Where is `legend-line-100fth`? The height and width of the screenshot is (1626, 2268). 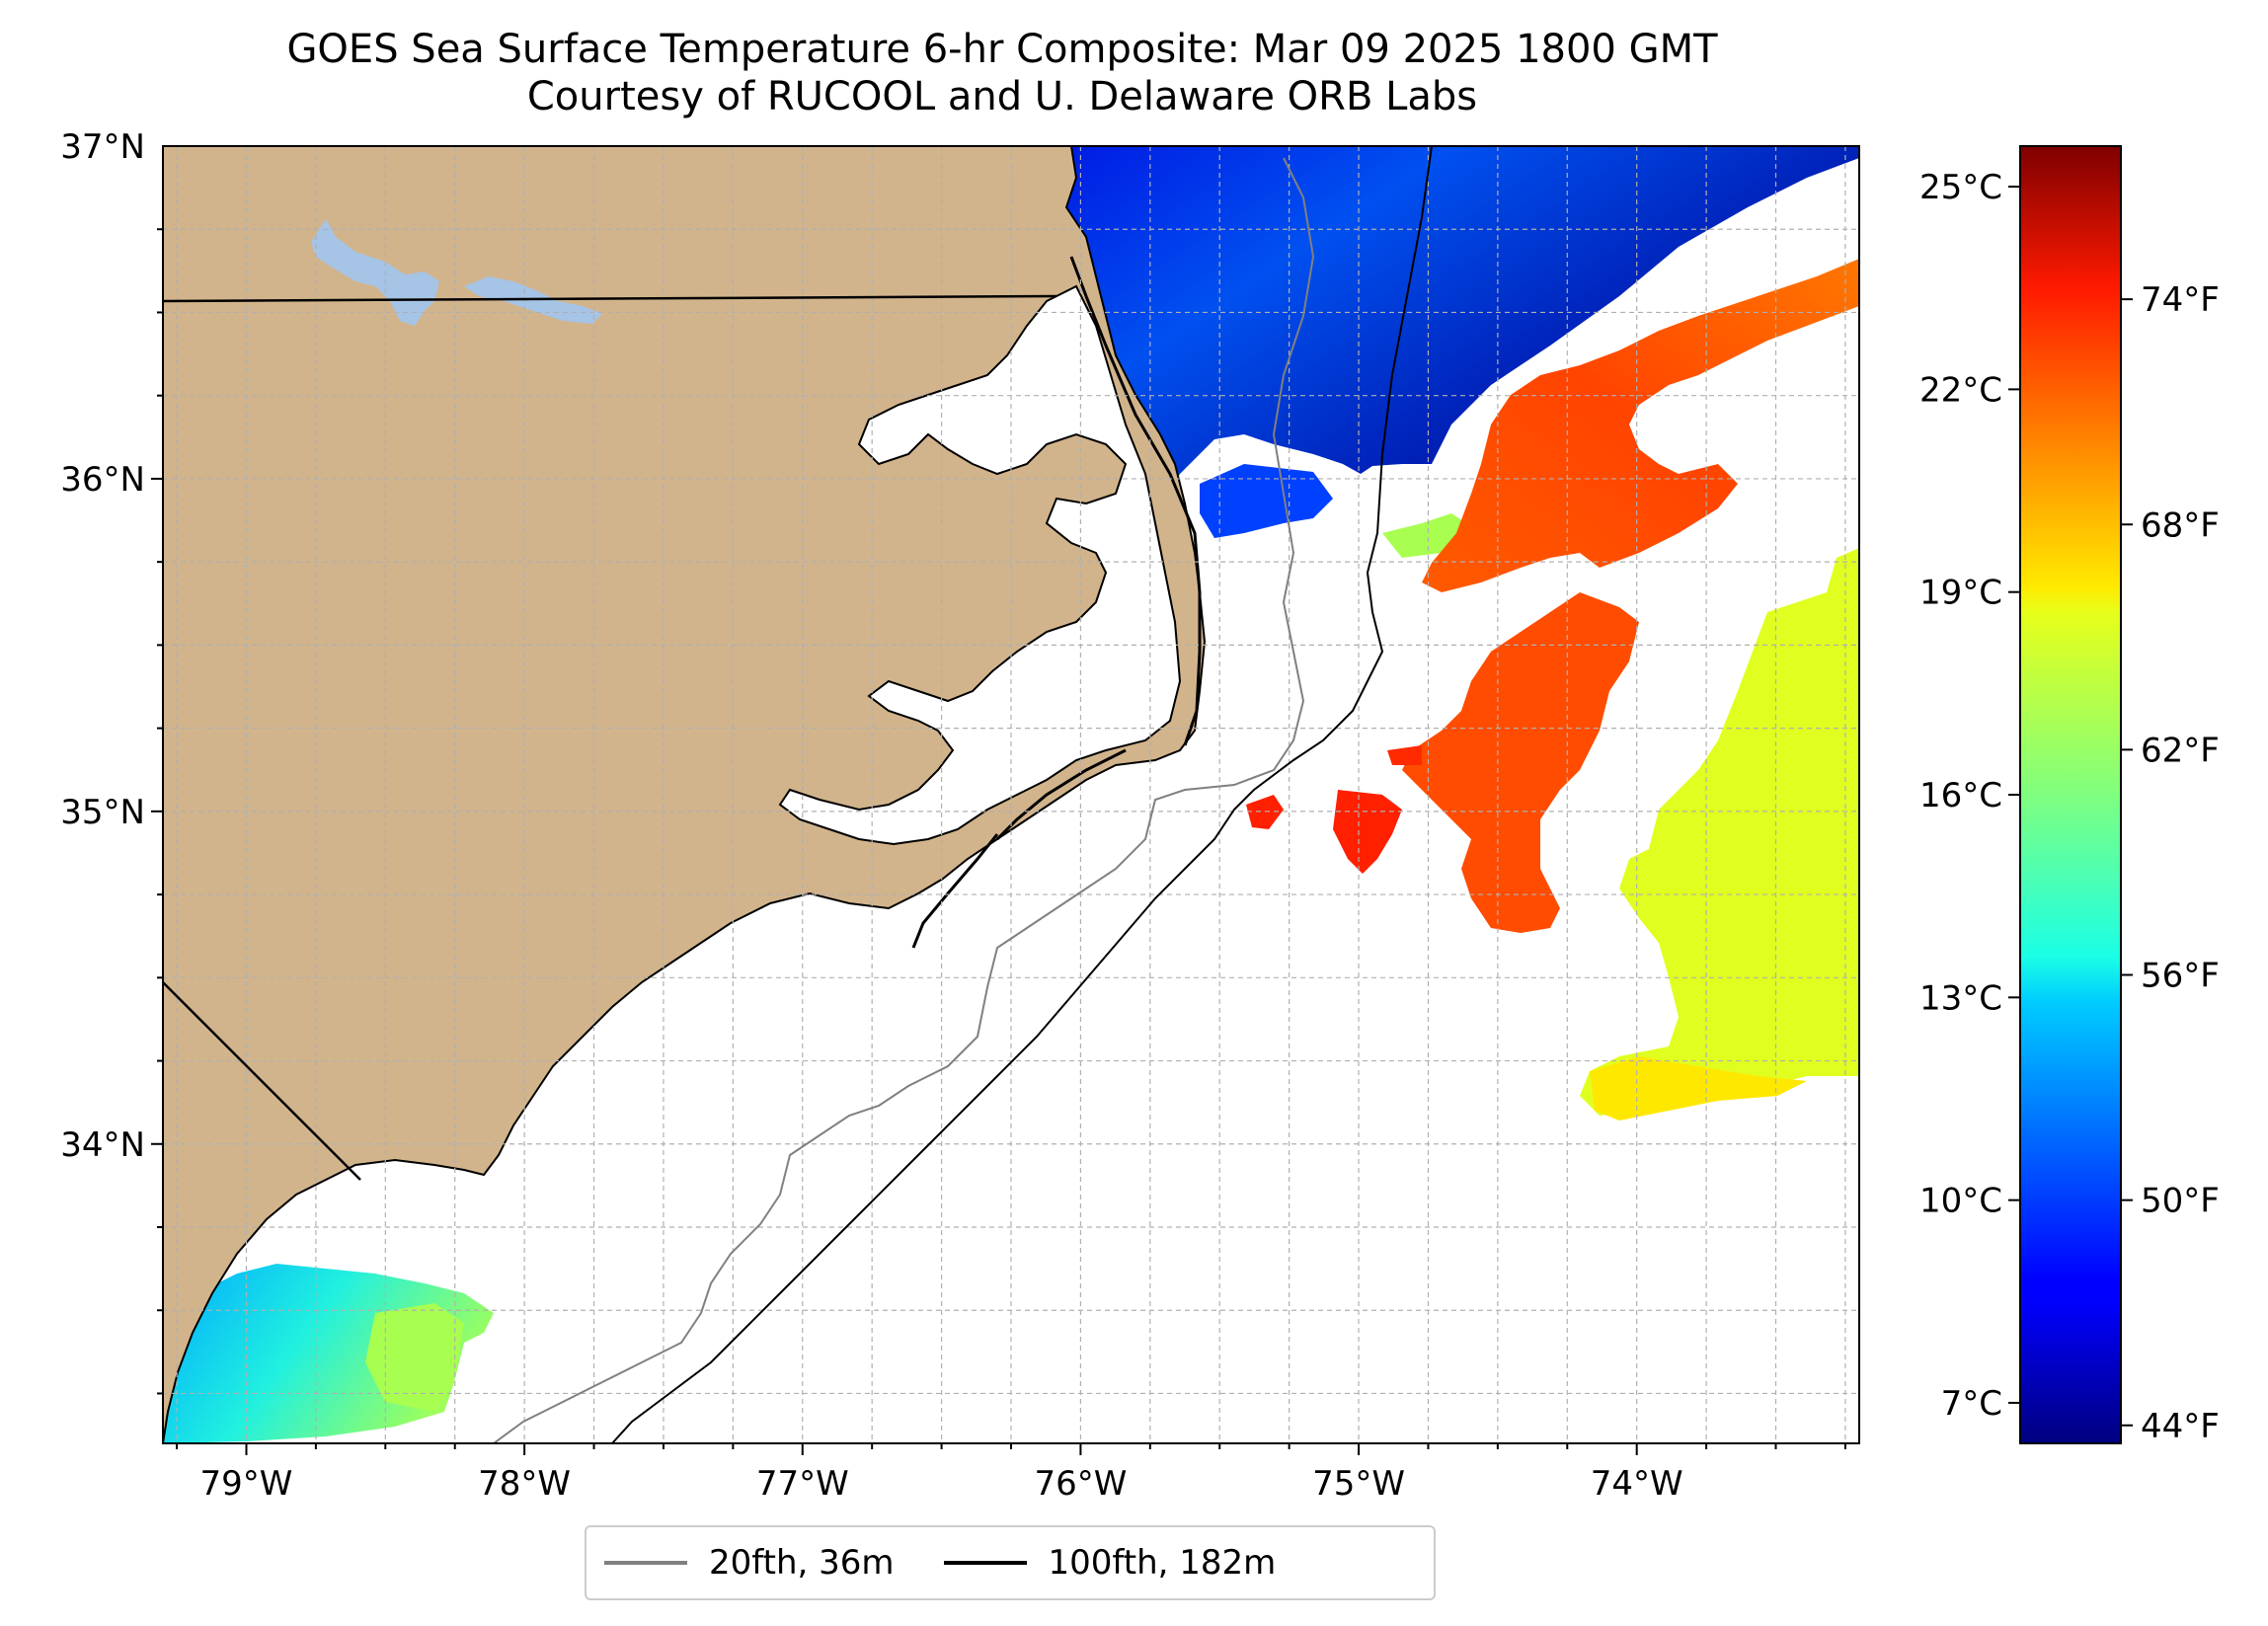 legend-line-100fth is located at coordinates (985, 1563).